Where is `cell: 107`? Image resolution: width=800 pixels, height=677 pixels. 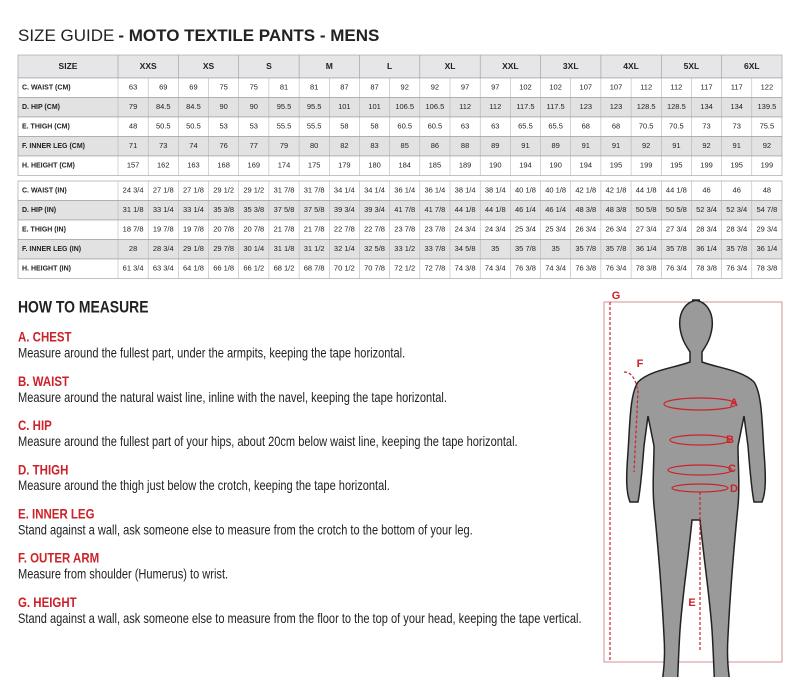
cell: 107 is located at coordinates (616, 87).